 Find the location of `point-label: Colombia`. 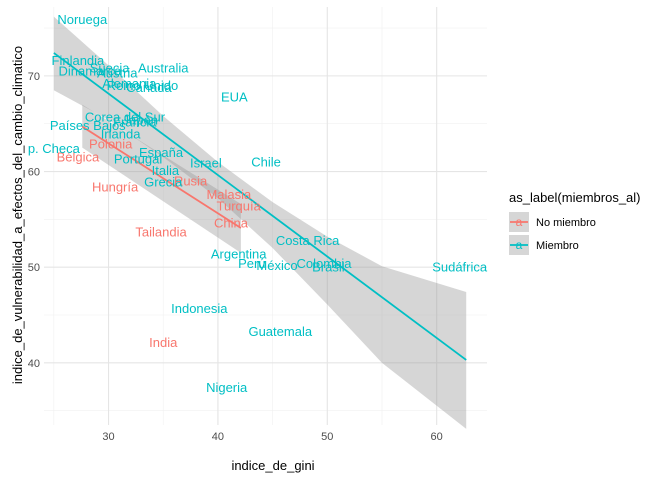

point-label: Colombia is located at coordinates (325, 263).